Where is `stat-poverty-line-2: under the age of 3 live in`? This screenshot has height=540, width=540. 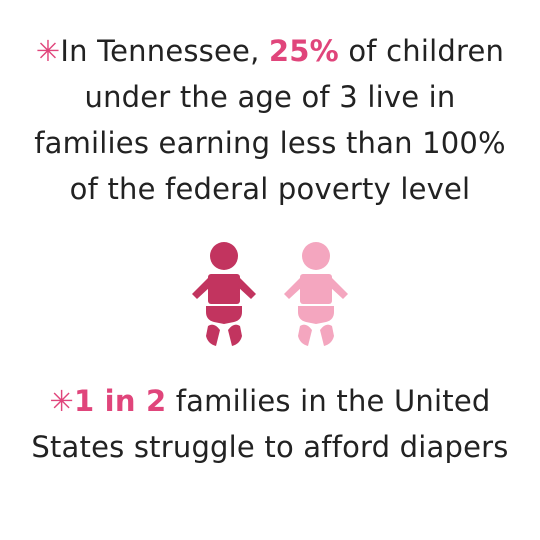
stat-poverty-line-2: under the age of 3 live in is located at coordinates (270, 97).